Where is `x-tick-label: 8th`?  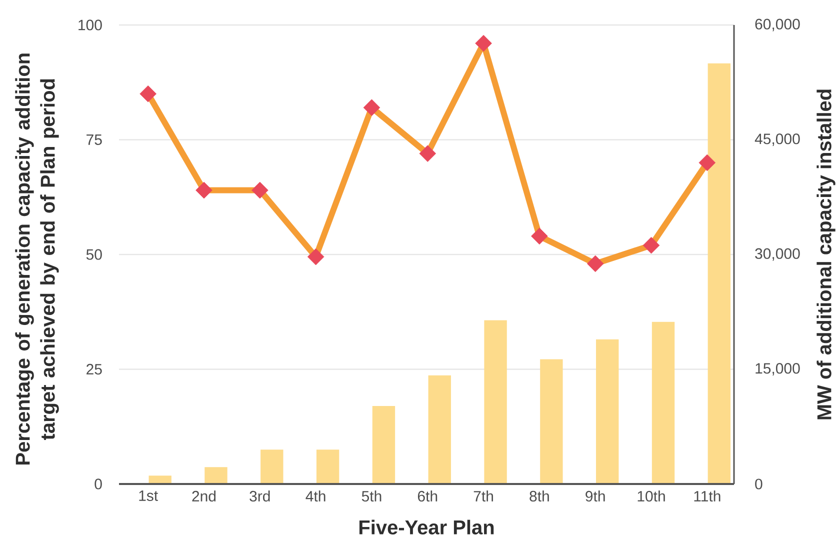
x-tick-label: 8th is located at coordinates (539, 496).